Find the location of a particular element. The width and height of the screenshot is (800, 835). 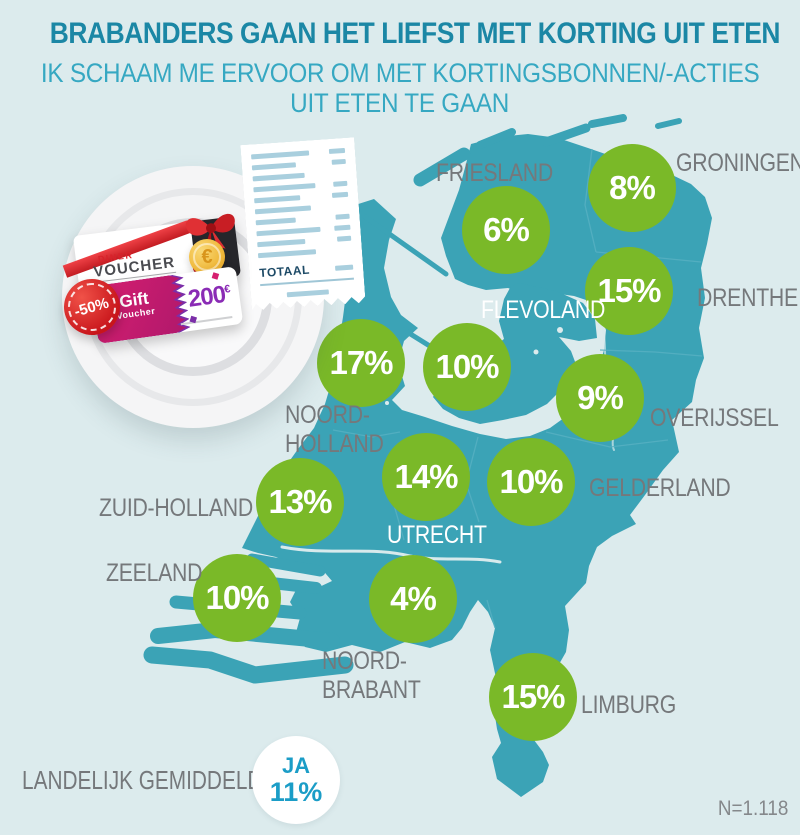

diner-voucher-card: DINER VOUCHER €100 is located at coordinates (152, 254).